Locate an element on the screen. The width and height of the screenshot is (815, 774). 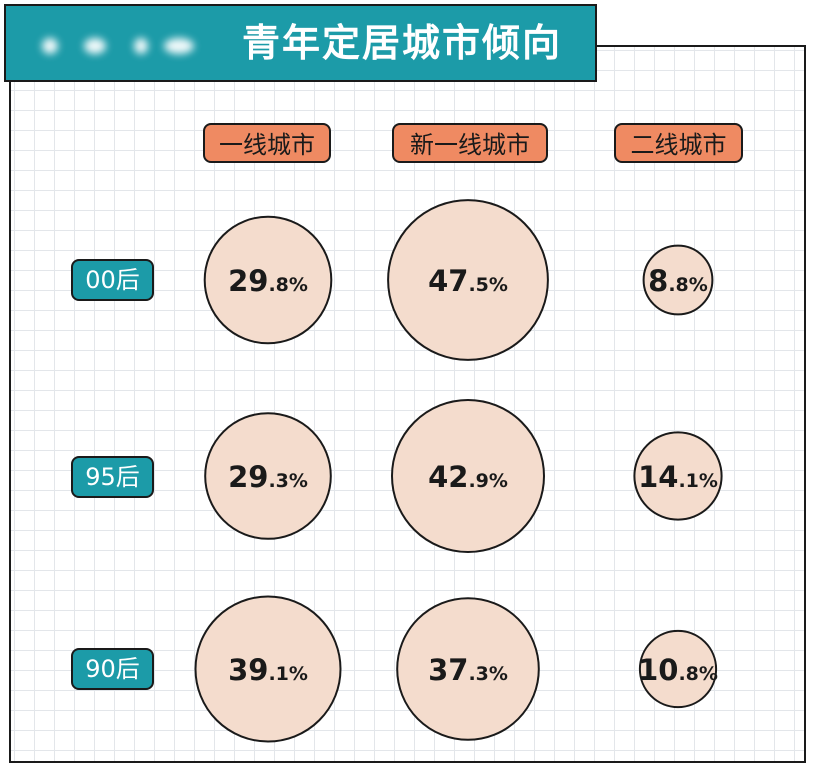
data-label-90-tier2: 10.8% is located at coordinates (678, 670).